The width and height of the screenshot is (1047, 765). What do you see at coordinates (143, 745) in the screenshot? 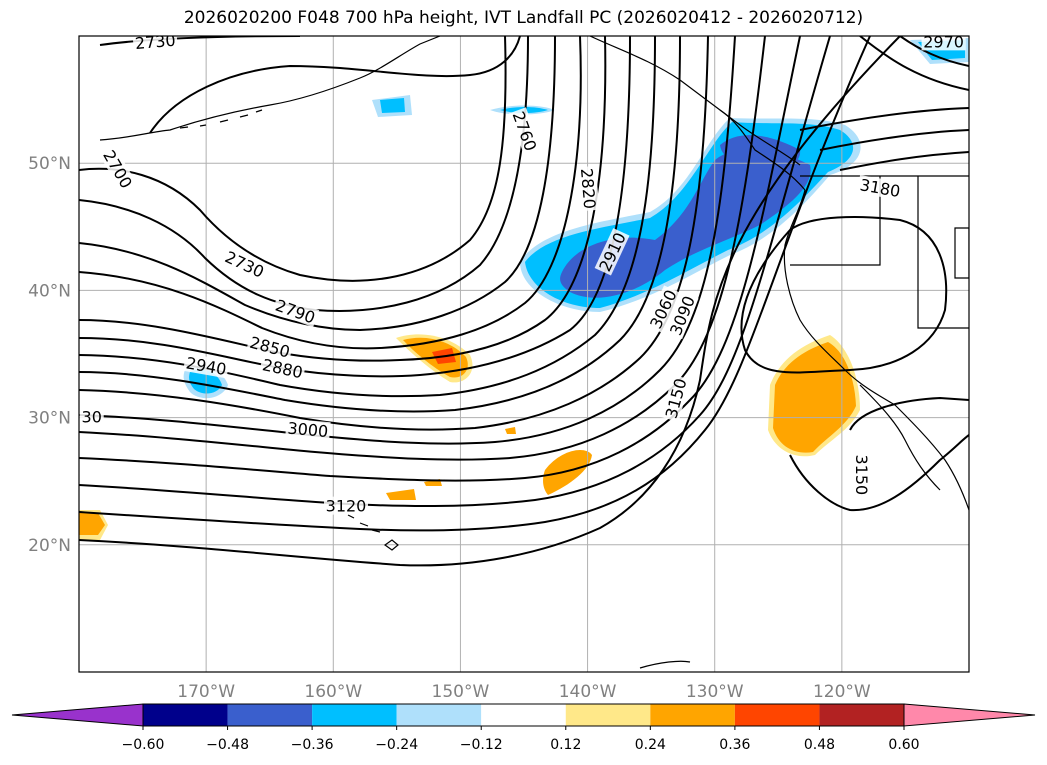
I see `colorbar-tick-label: −0.60` at bounding box center [143, 745].